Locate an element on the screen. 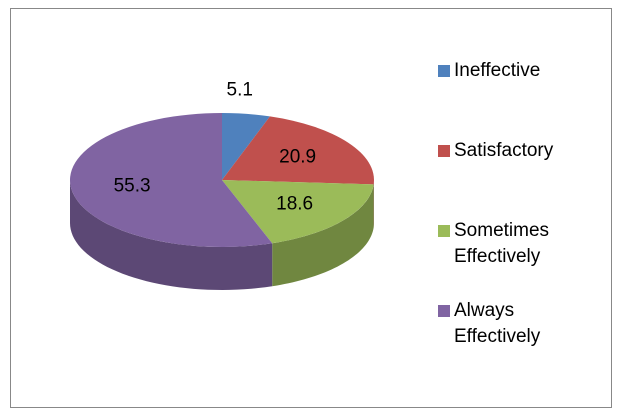  legend-label: Always Effectively is located at coordinates (497, 323).